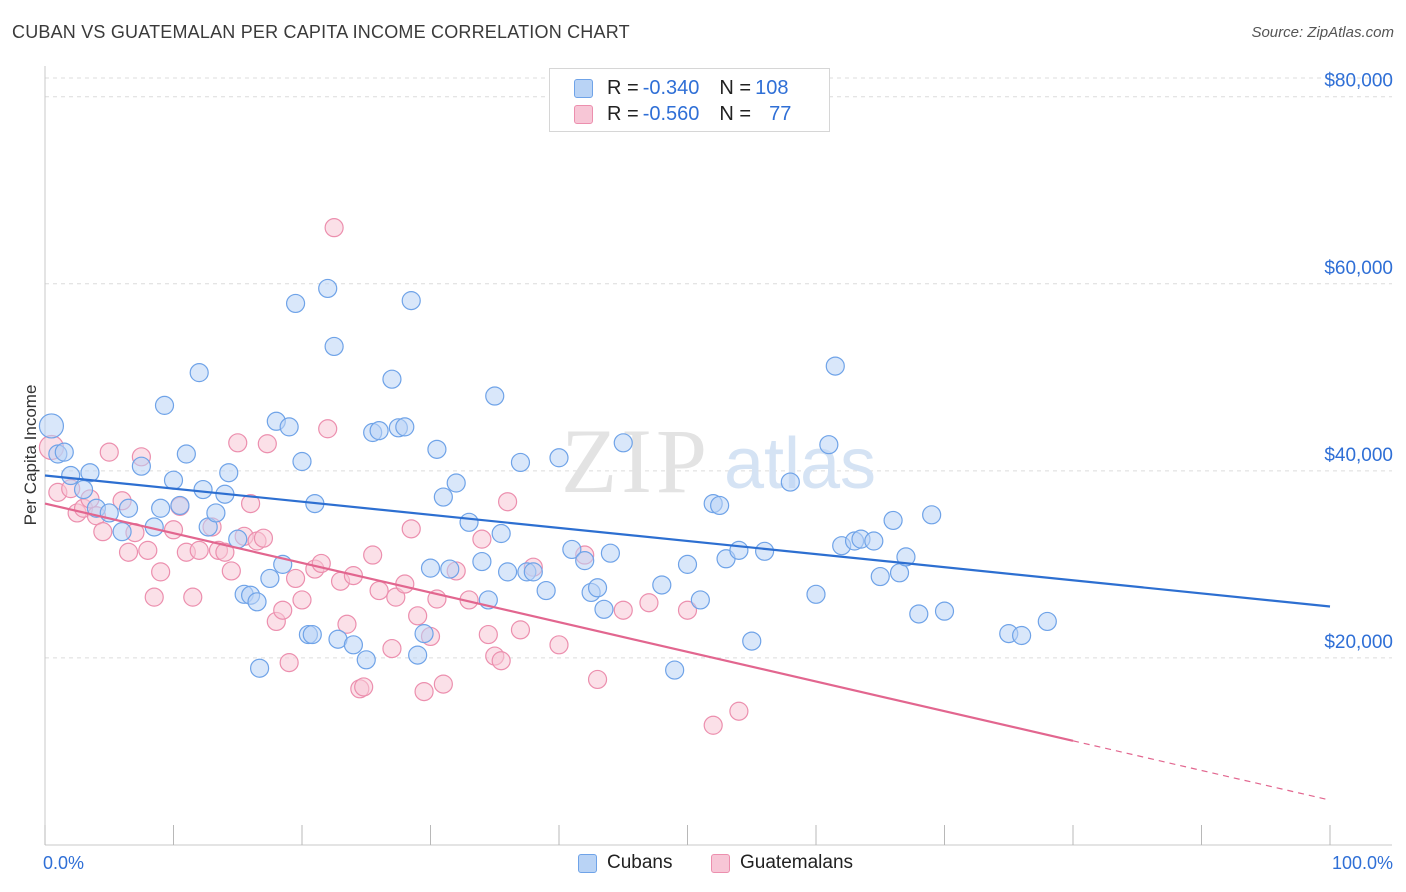 This screenshot has width=1406, height=892. I want to click on watermark-atlas: atlas, so click(800, 464).